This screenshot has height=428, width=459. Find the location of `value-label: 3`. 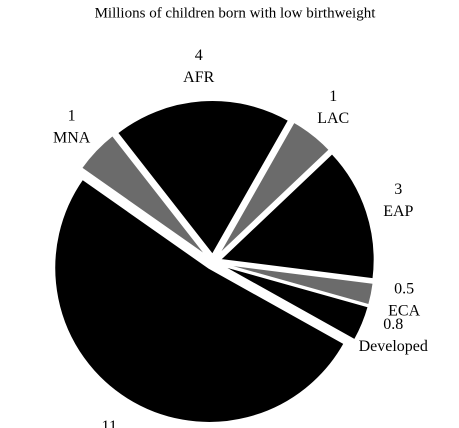

value-label: 3 is located at coordinates (398, 189).